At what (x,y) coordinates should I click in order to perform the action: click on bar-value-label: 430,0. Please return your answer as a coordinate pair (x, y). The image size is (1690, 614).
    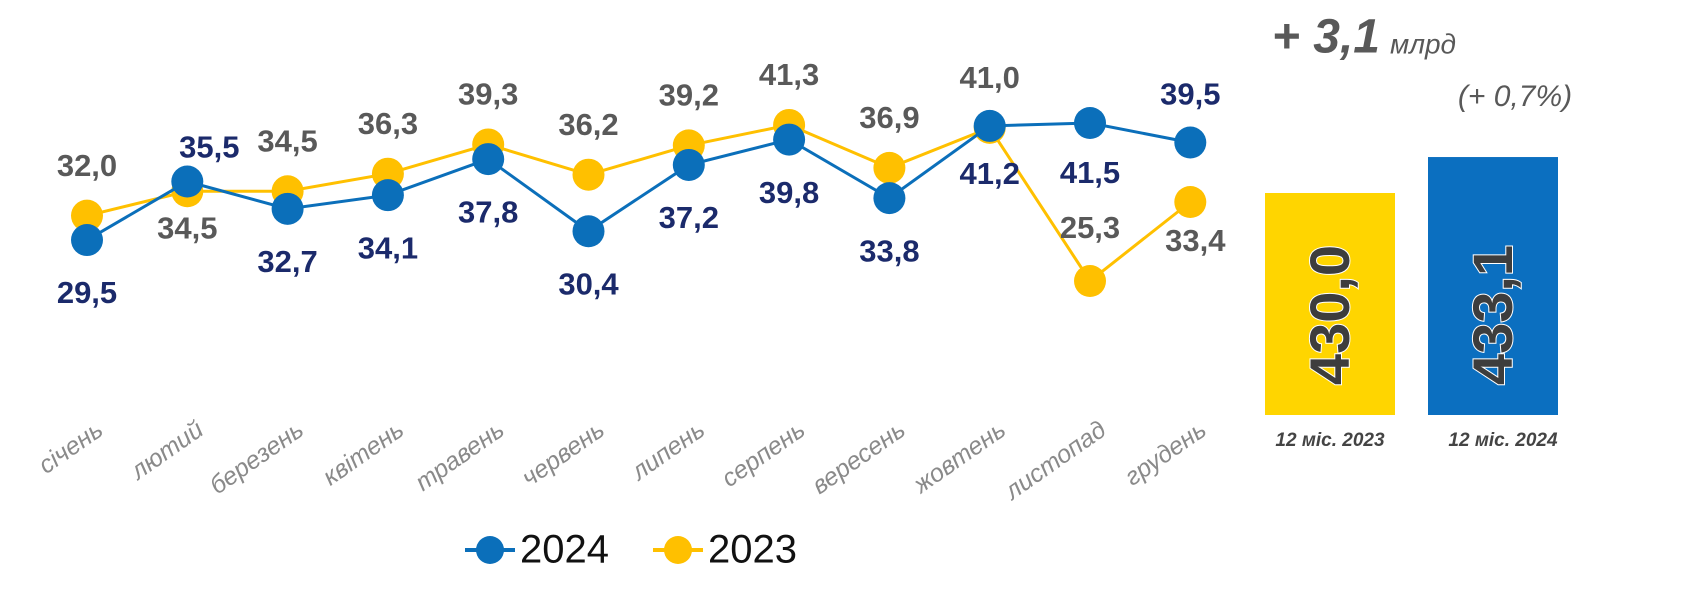
    Looking at the image, I should click on (1329, 315).